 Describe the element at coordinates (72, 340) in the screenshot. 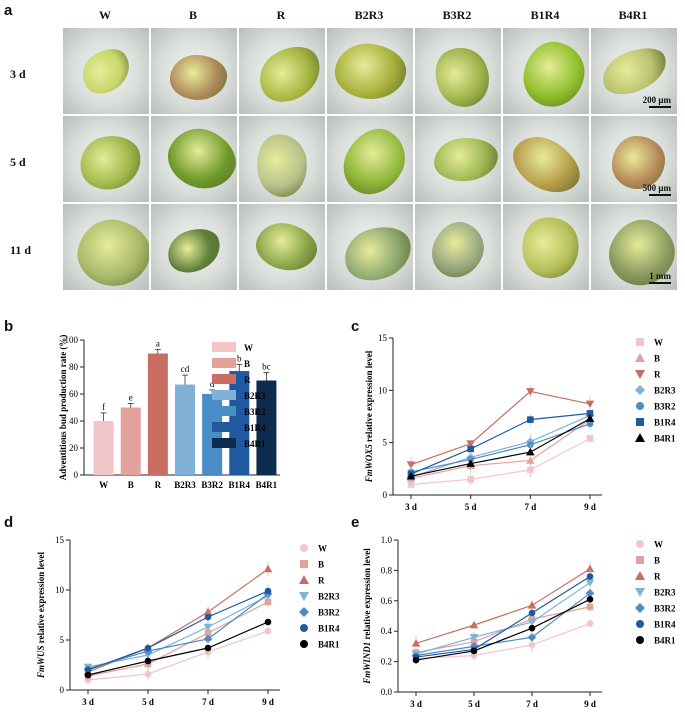

I see `y-tick-label: 100` at that location.